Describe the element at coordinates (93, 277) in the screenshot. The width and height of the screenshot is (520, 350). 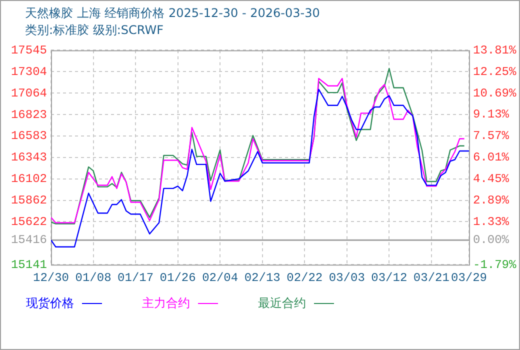
I see `x-tick-label: 01/08` at that location.